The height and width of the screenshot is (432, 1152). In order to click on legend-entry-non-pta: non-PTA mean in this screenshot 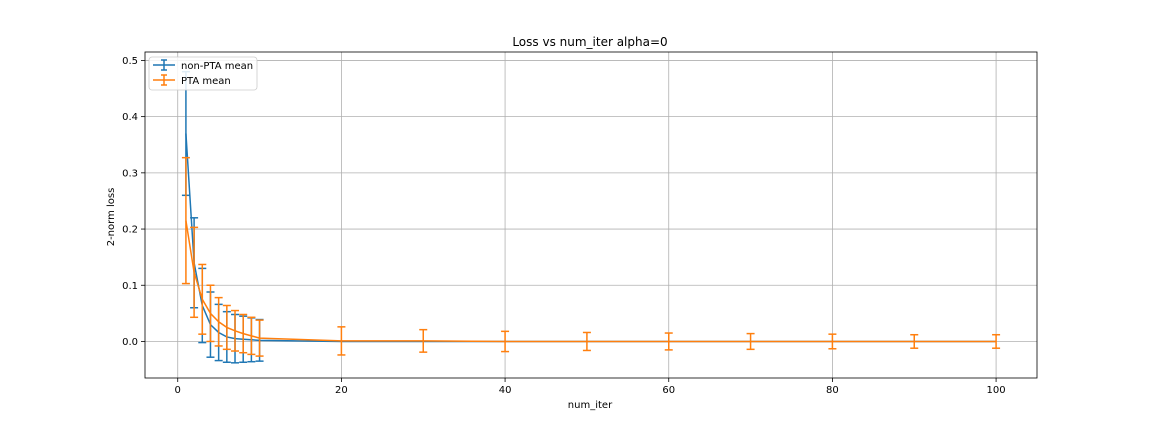, I will do `click(203, 65)`.